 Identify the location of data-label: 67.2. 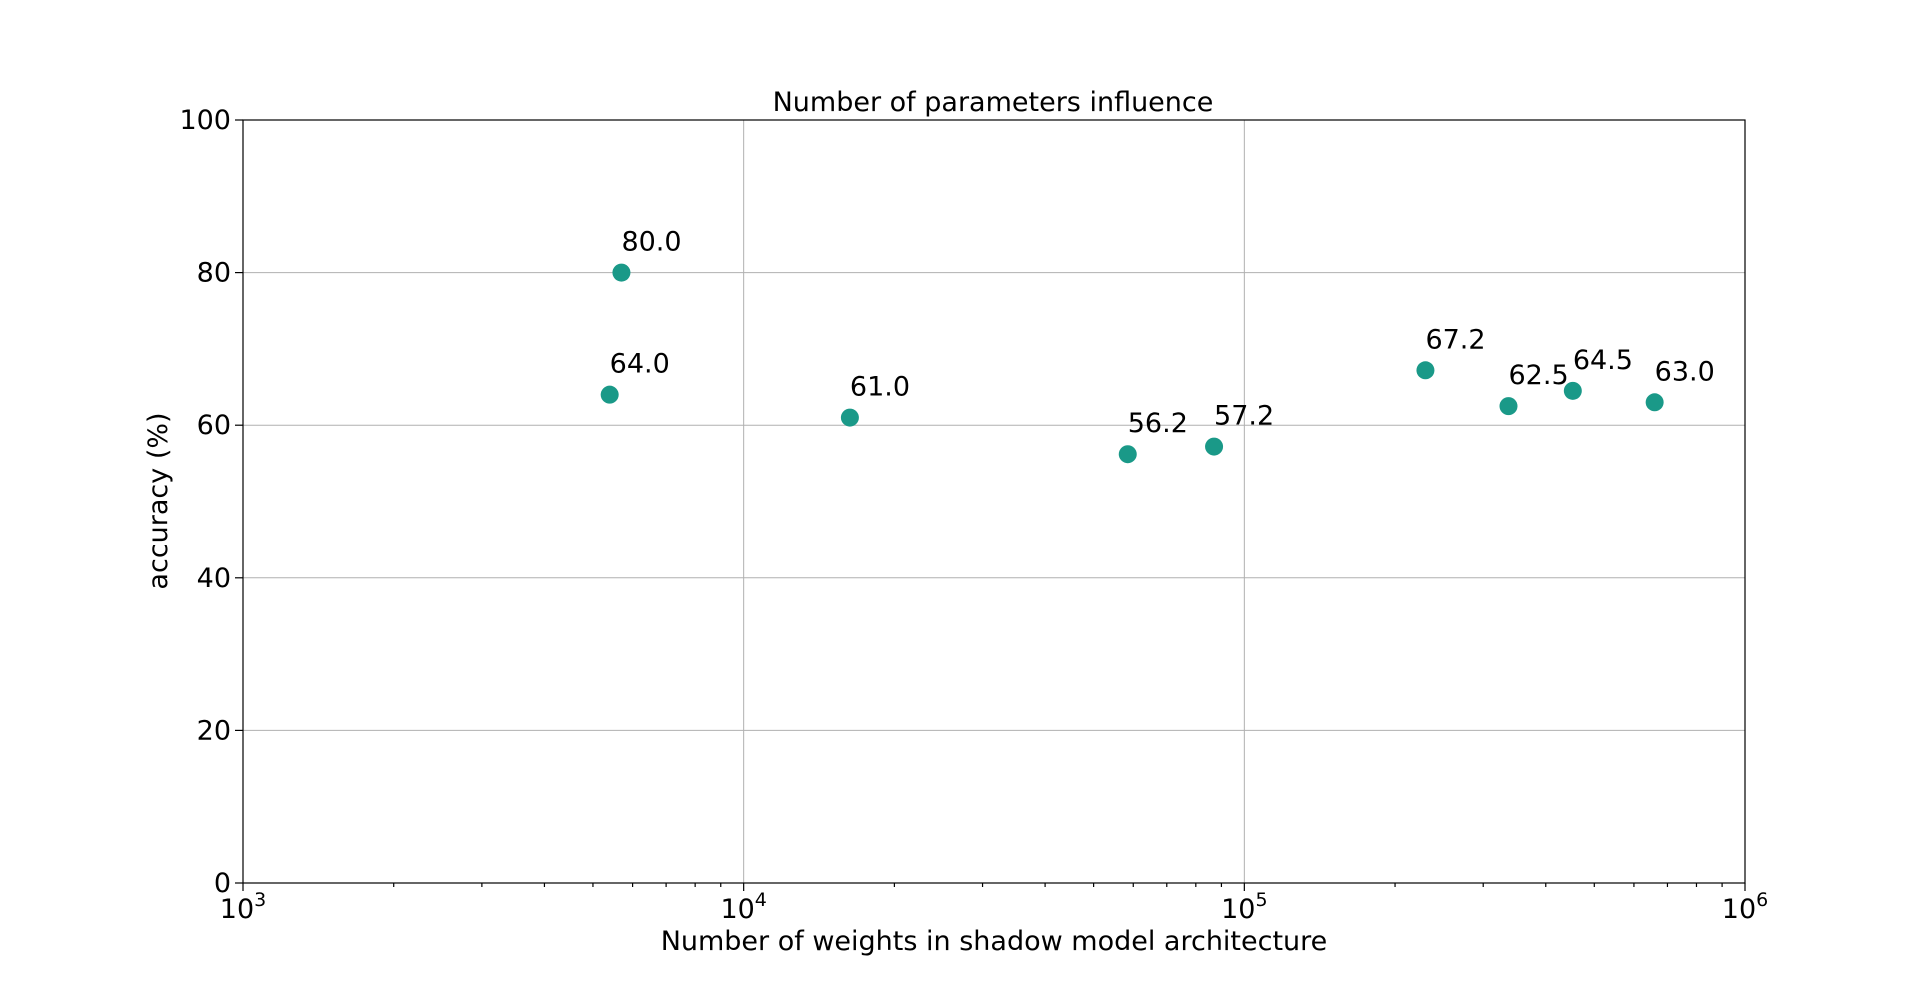
(1455, 339).